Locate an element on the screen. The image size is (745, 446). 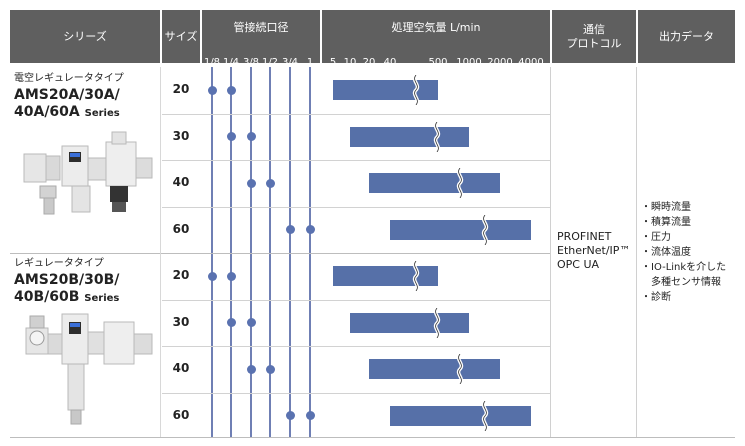
pipe-tick-label: 1/8 is located at coordinates (212, 62).